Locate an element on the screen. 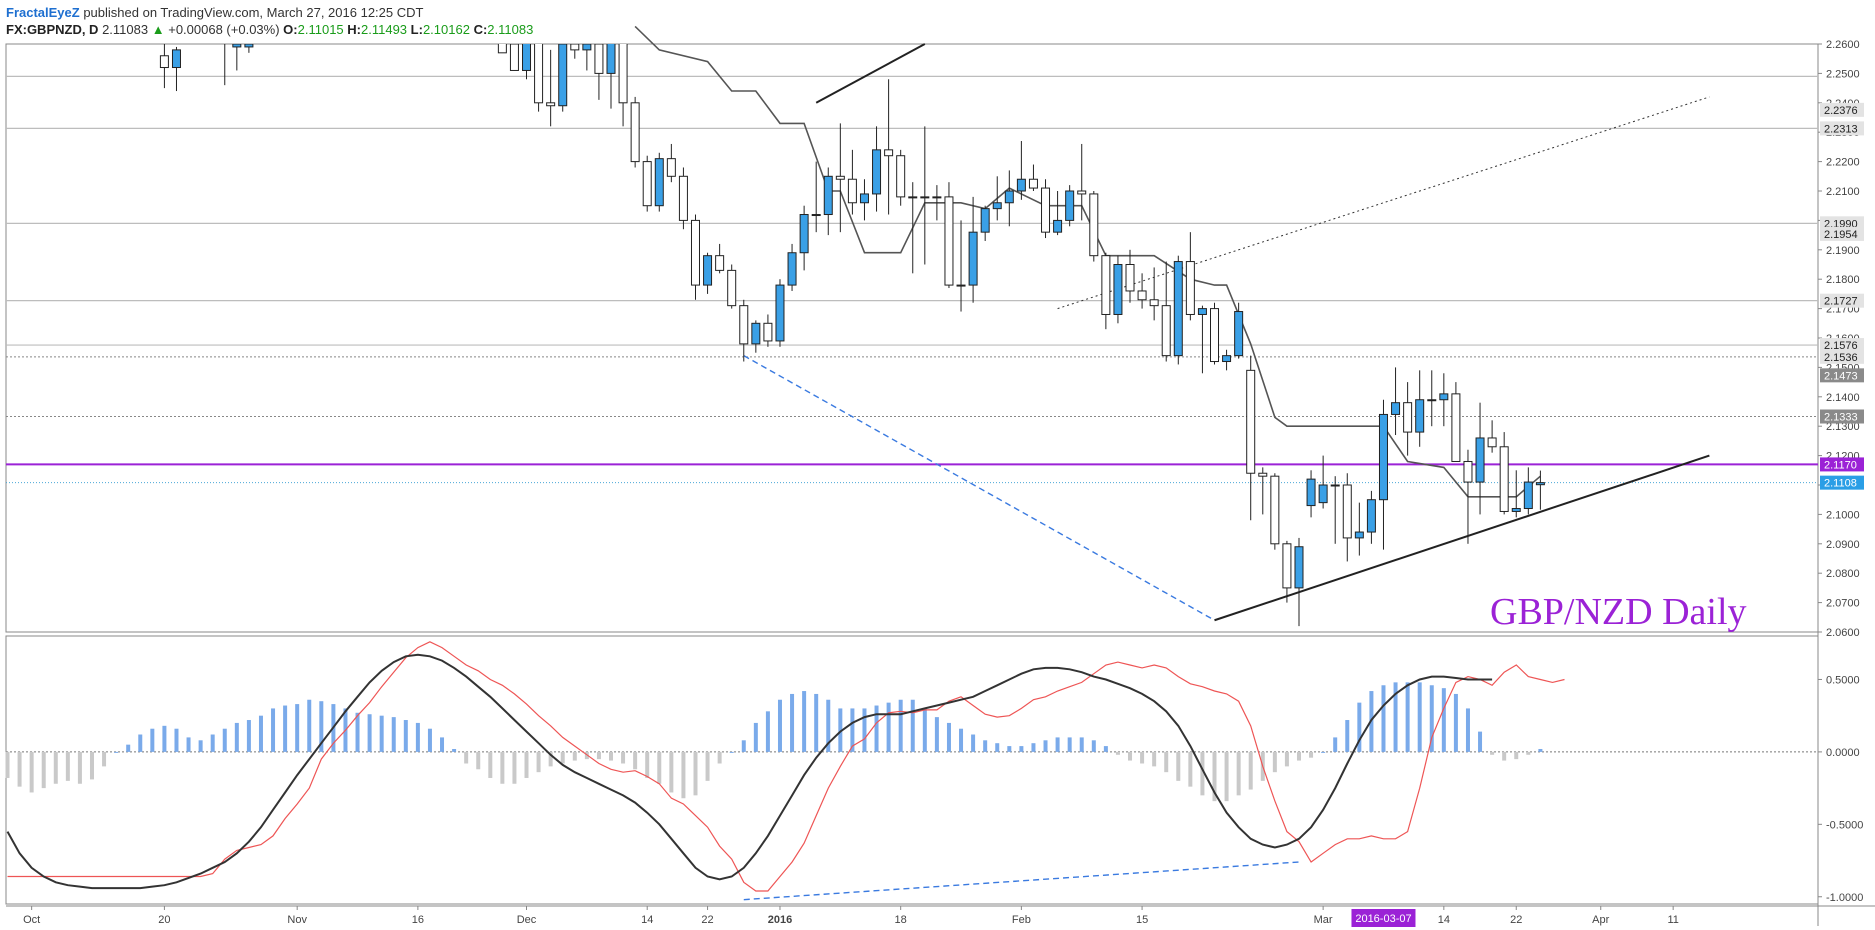  publisher-name: FractalEyeZ is located at coordinates (43, 12).